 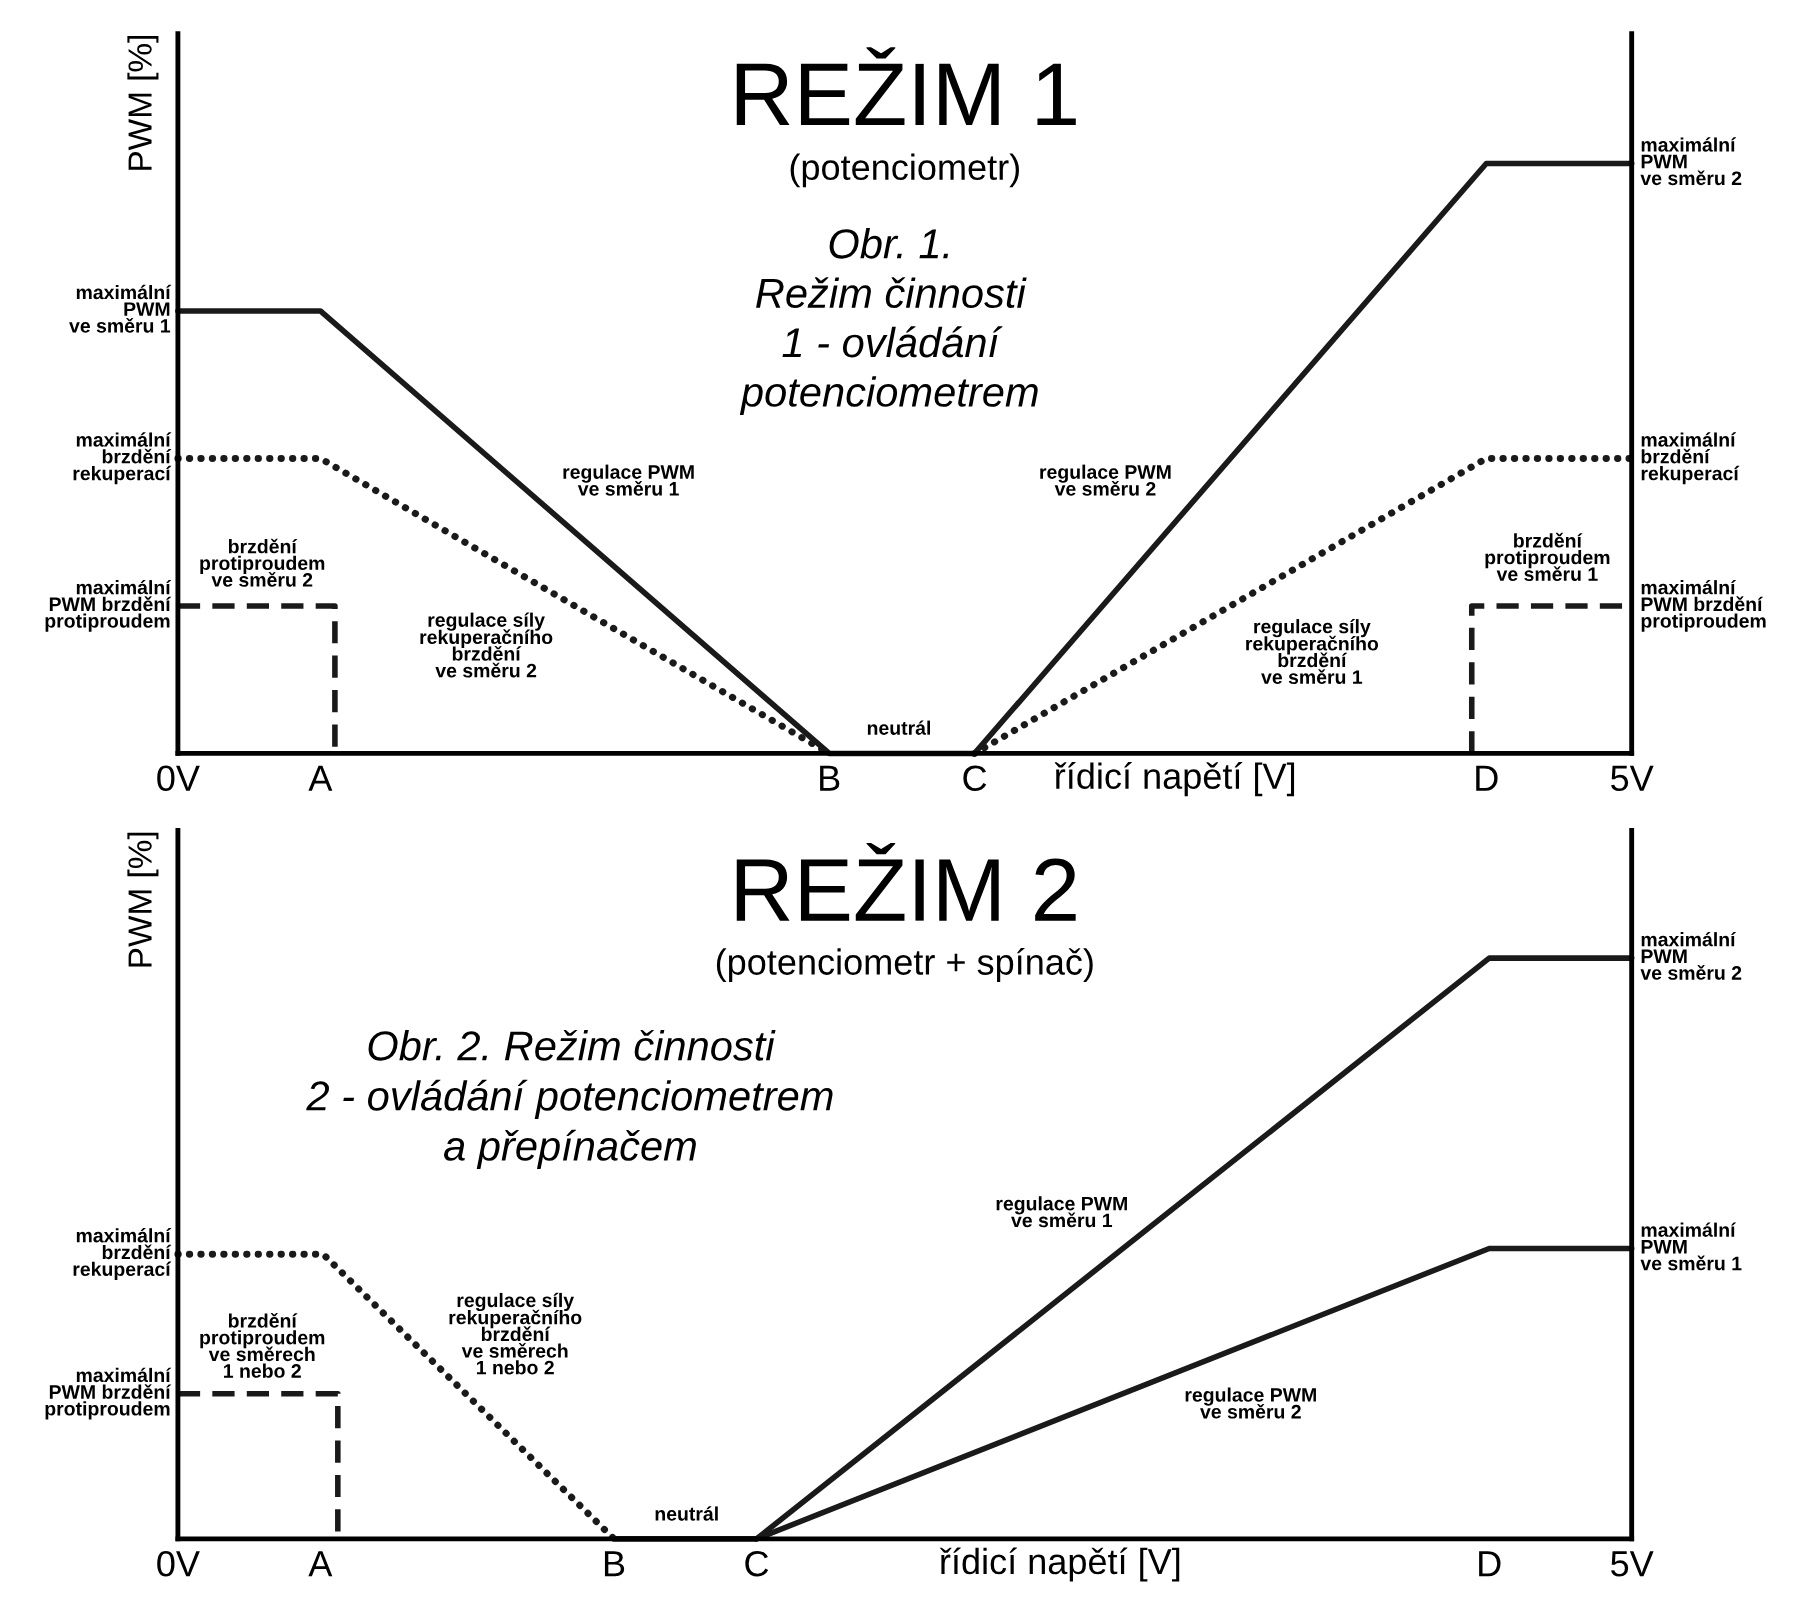 I want to click on chart-subtitle: (potenciometr + spínač), so click(x=904, y=965).